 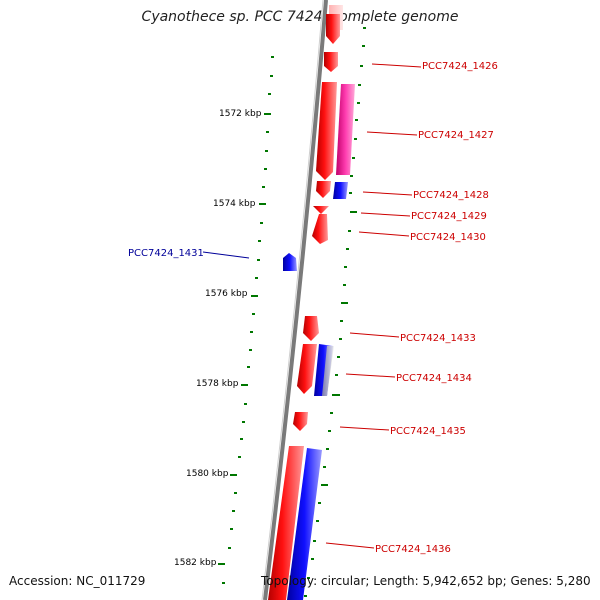 What do you see at coordinates (300, 17) in the screenshot?
I see `genome-title: Cyanothece sp. PCC 7424, complete genome` at bounding box center [300, 17].